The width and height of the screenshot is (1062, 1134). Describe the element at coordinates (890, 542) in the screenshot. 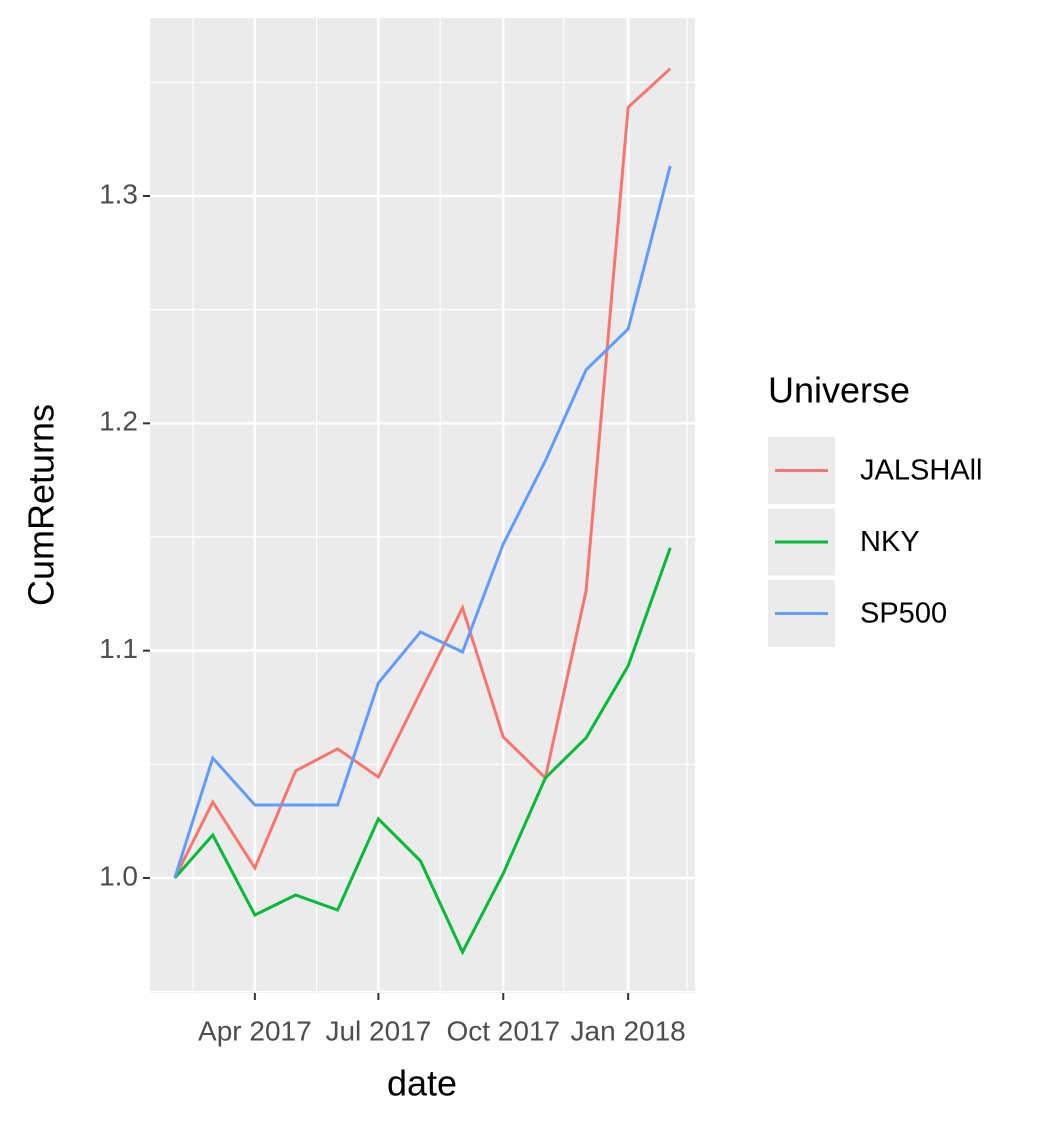

I see `legend-label: NKY` at that location.